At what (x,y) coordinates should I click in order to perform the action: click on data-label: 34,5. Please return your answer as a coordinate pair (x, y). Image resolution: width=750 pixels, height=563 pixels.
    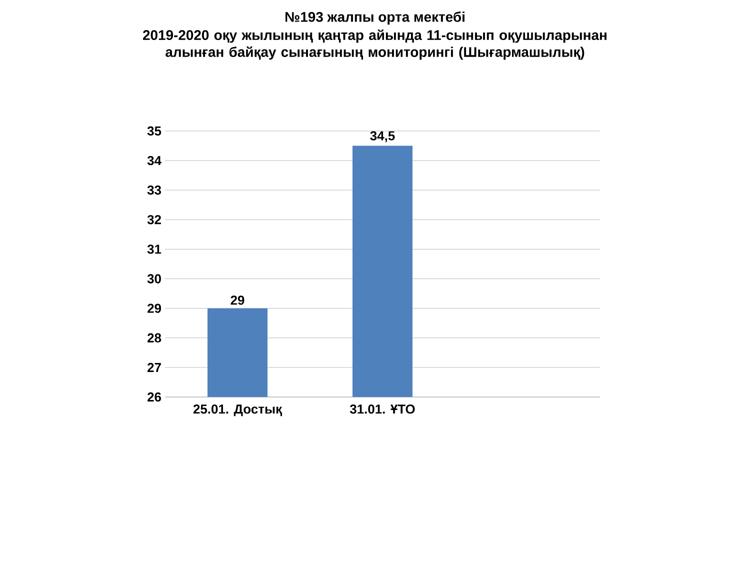
    Looking at the image, I should click on (382, 136).